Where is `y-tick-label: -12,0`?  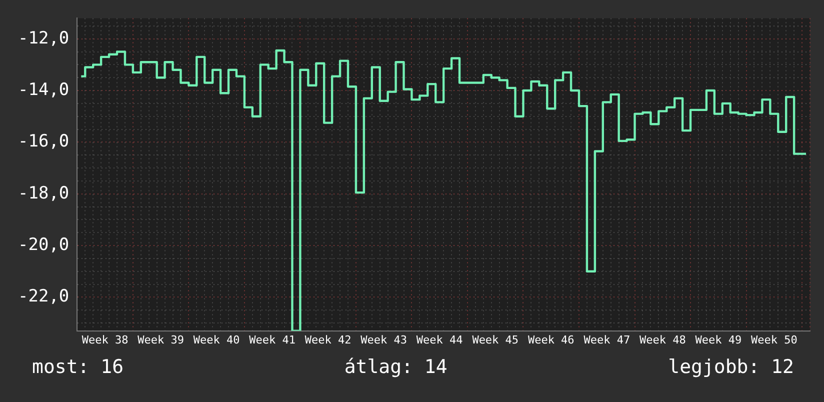 y-tick-label: -12,0 is located at coordinates (44, 38).